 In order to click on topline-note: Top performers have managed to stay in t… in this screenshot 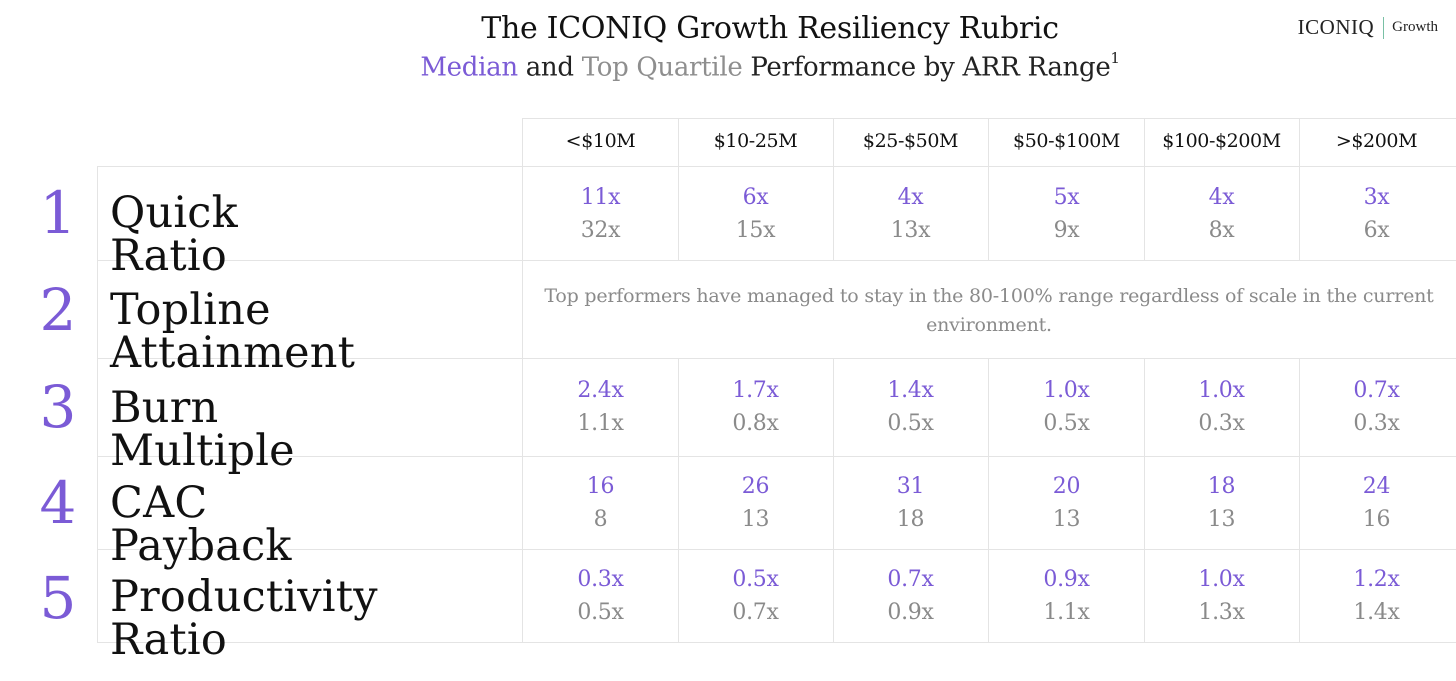, I will do `click(989, 310)`.